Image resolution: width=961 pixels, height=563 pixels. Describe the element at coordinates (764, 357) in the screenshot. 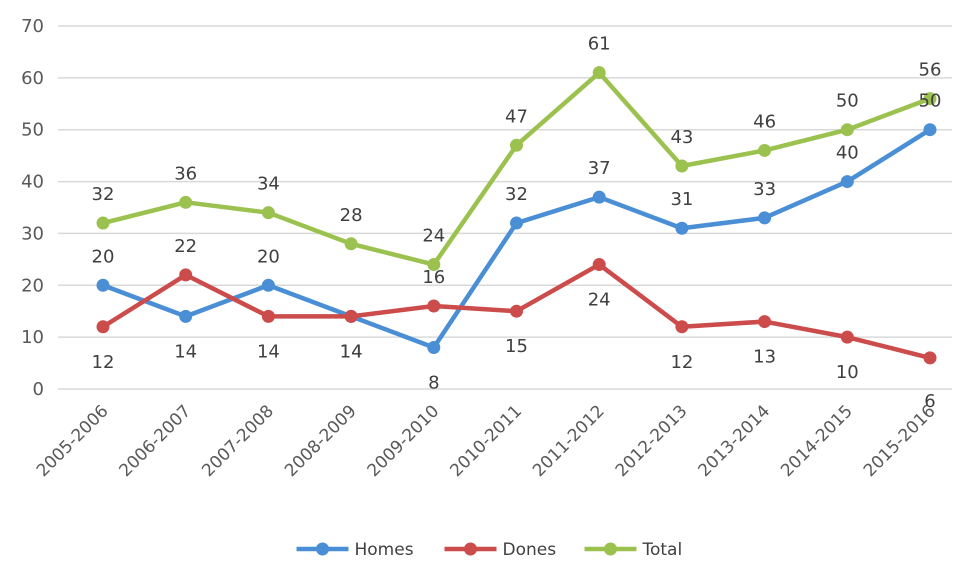

I see `data-label-dones: 13` at that location.